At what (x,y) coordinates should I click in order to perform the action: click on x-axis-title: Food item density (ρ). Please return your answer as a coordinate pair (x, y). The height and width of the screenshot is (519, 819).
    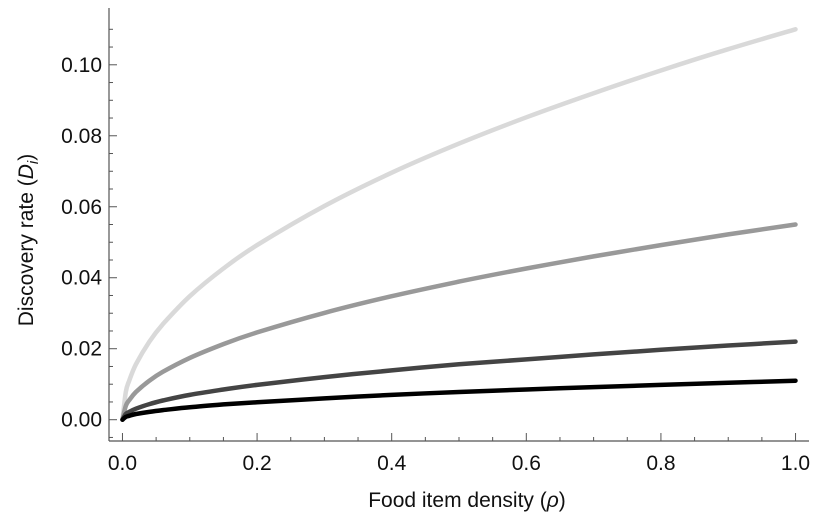
    Looking at the image, I should click on (467, 500).